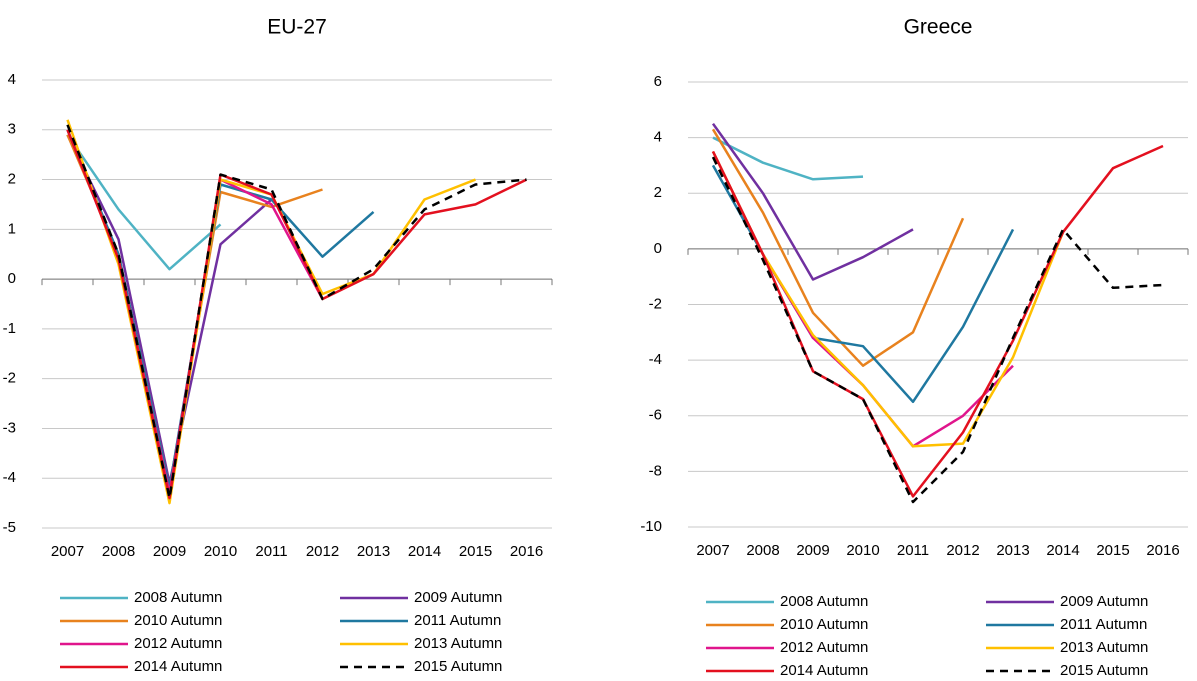 This screenshot has height=681, width=1197. I want to click on y-tick-label: 6, so click(658, 81).